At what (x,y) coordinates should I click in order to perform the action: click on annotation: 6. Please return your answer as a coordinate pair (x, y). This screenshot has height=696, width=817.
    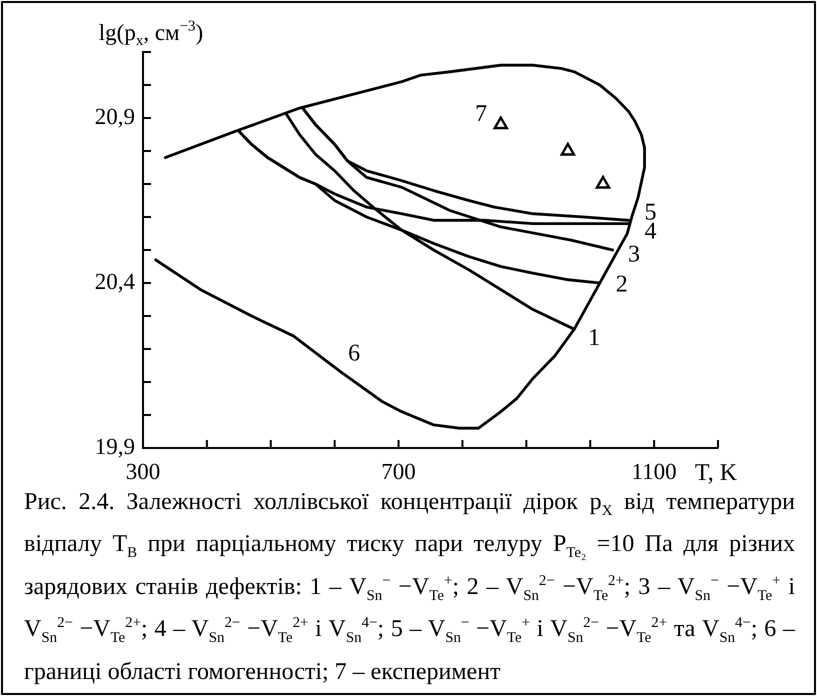
    Looking at the image, I should click on (354, 353).